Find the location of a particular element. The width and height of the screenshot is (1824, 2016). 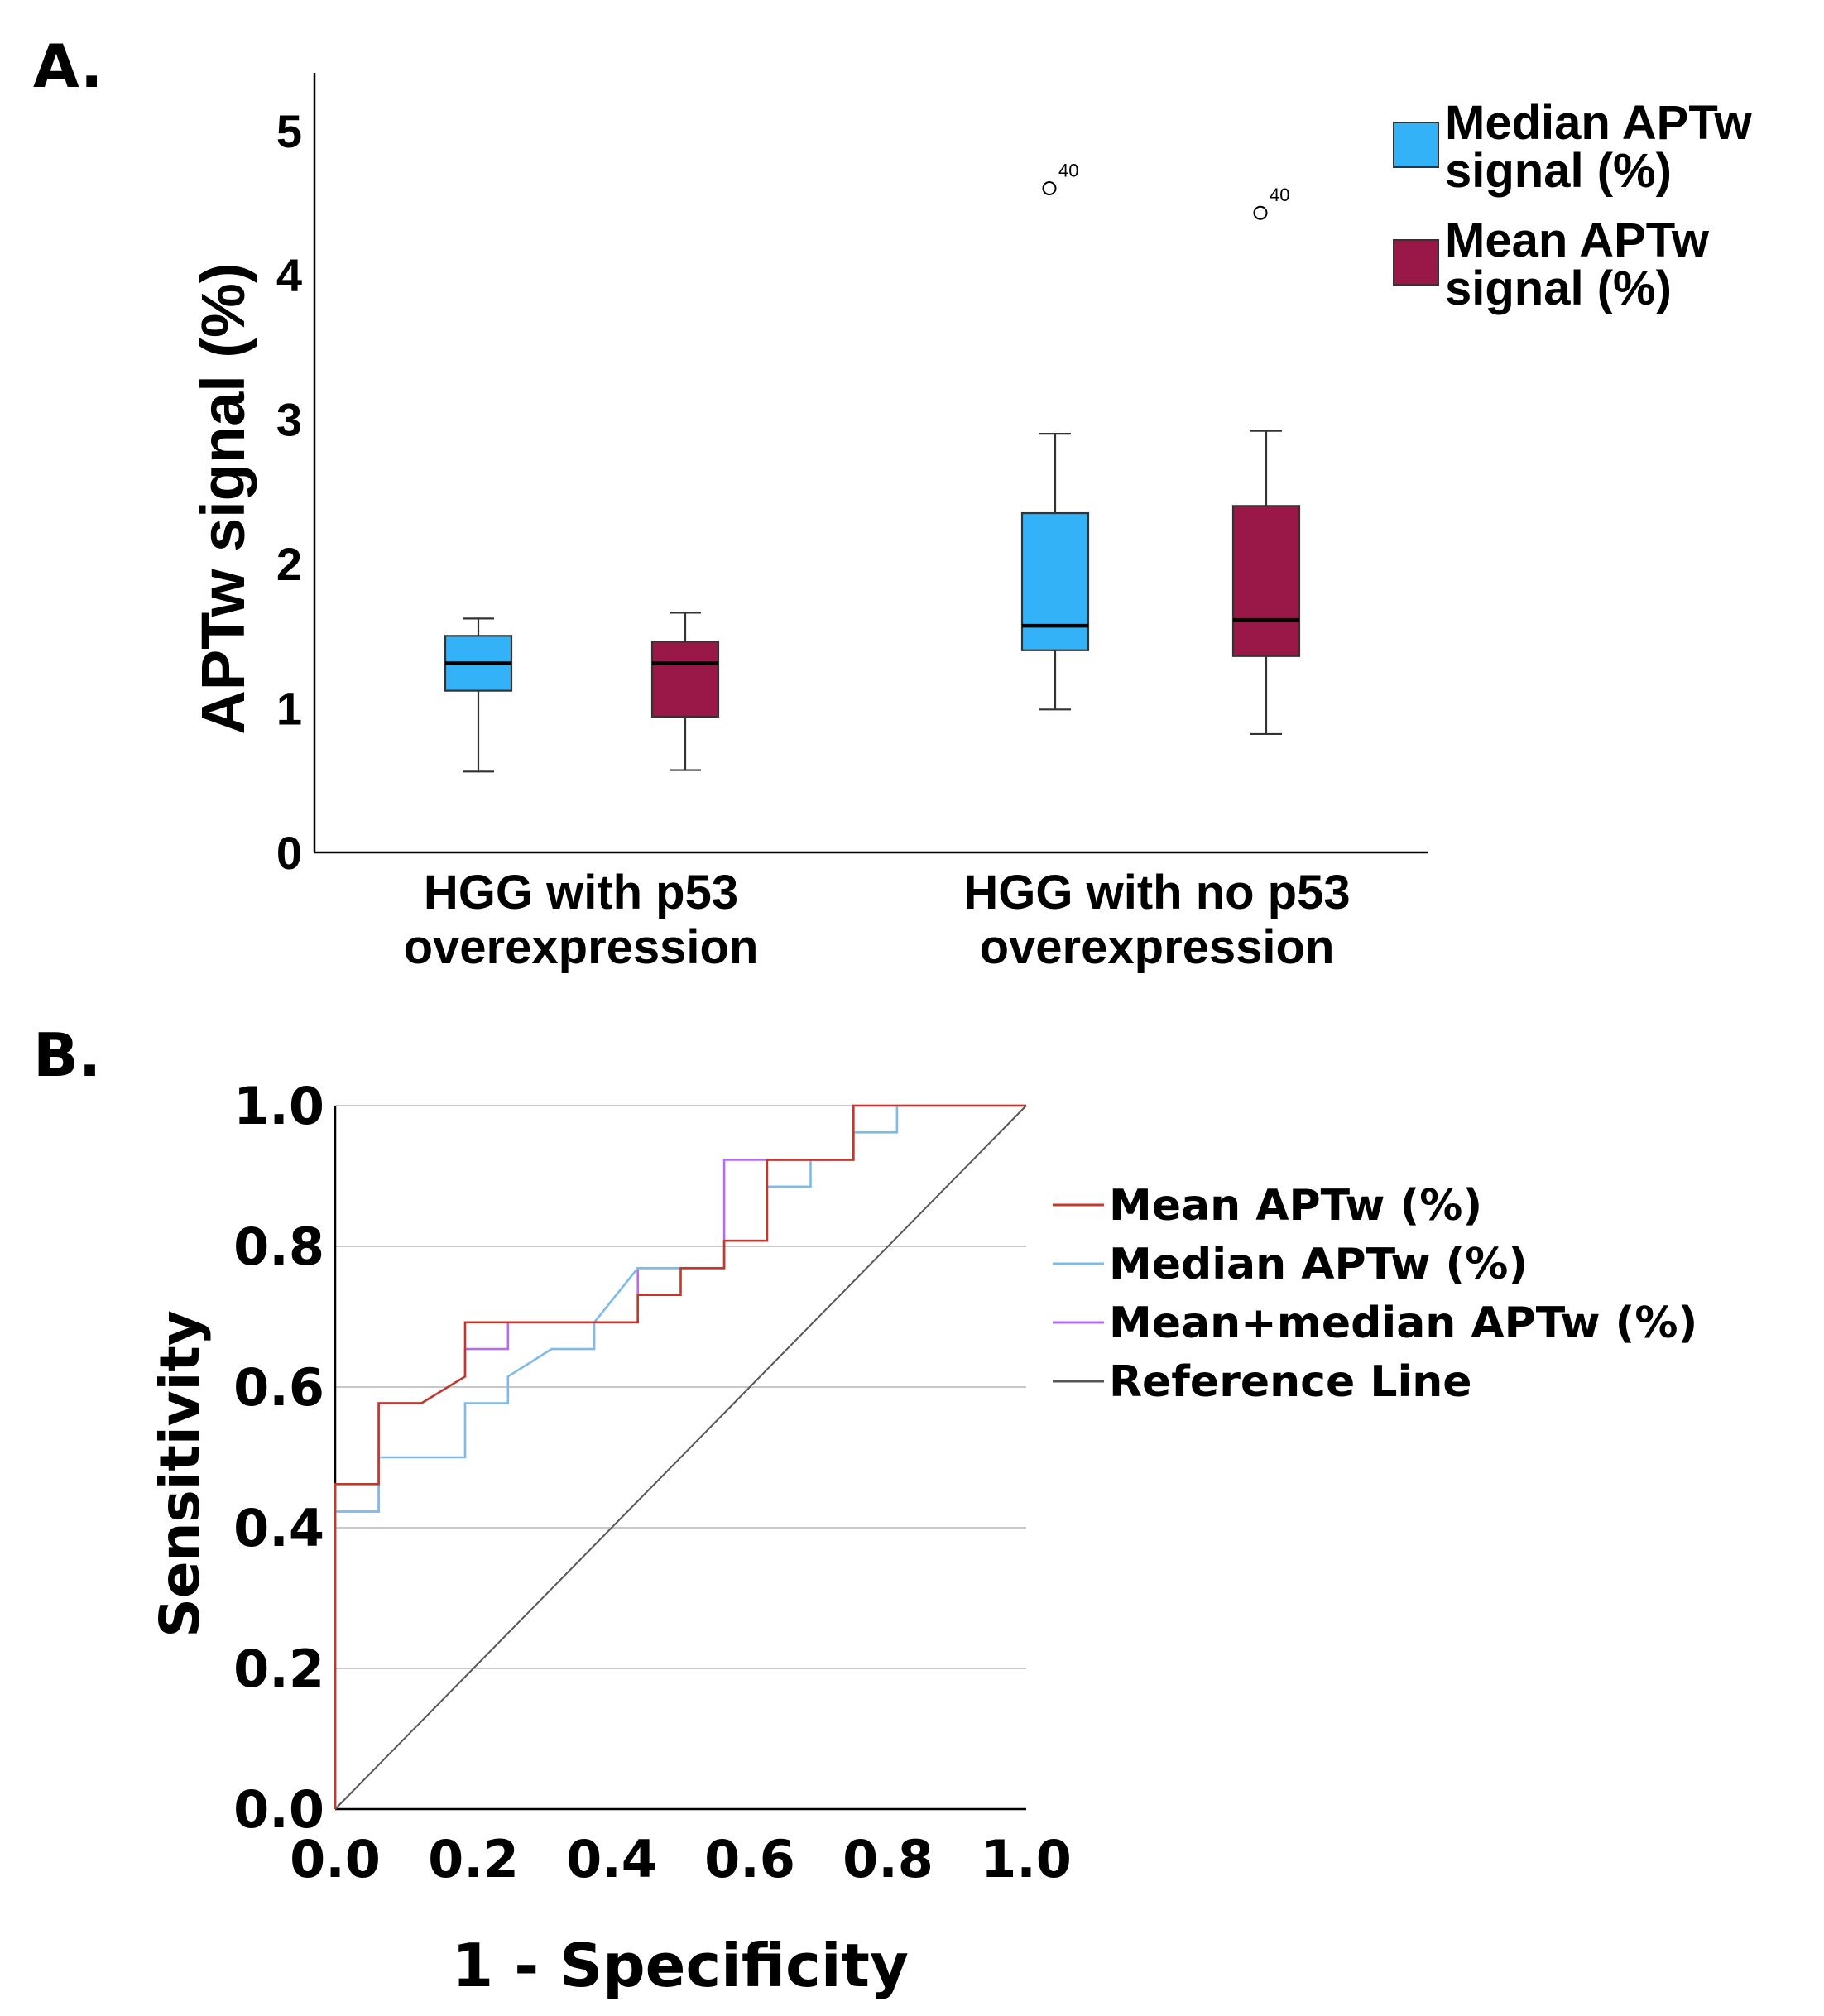

panel-a-label: A. is located at coordinates (68, 66).